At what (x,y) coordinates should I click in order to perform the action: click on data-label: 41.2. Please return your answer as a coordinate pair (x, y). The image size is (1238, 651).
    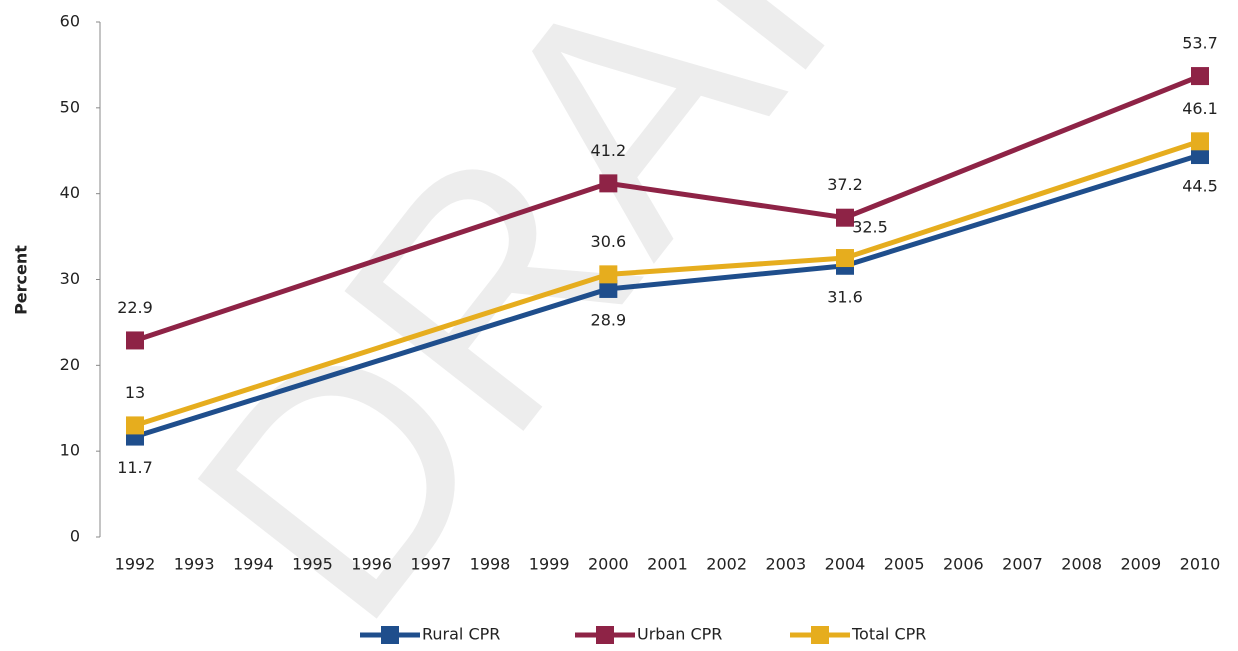
    Looking at the image, I should click on (609, 150).